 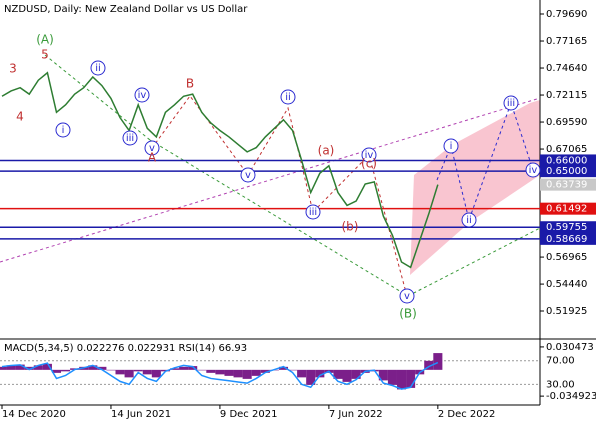 What do you see at coordinates (566, 311) in the screenshot?
I see `y-tick-label: 0.51925` at bounding box center [566, 311].